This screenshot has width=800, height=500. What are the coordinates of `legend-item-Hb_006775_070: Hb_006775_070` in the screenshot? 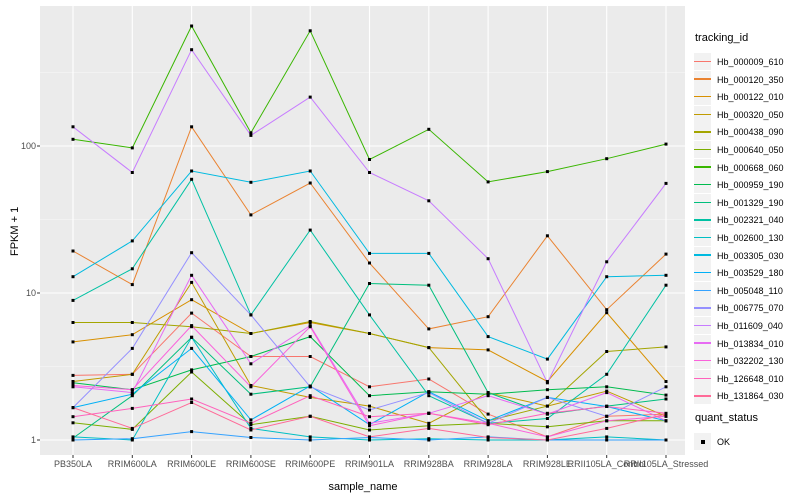 It's located at (746, 308).